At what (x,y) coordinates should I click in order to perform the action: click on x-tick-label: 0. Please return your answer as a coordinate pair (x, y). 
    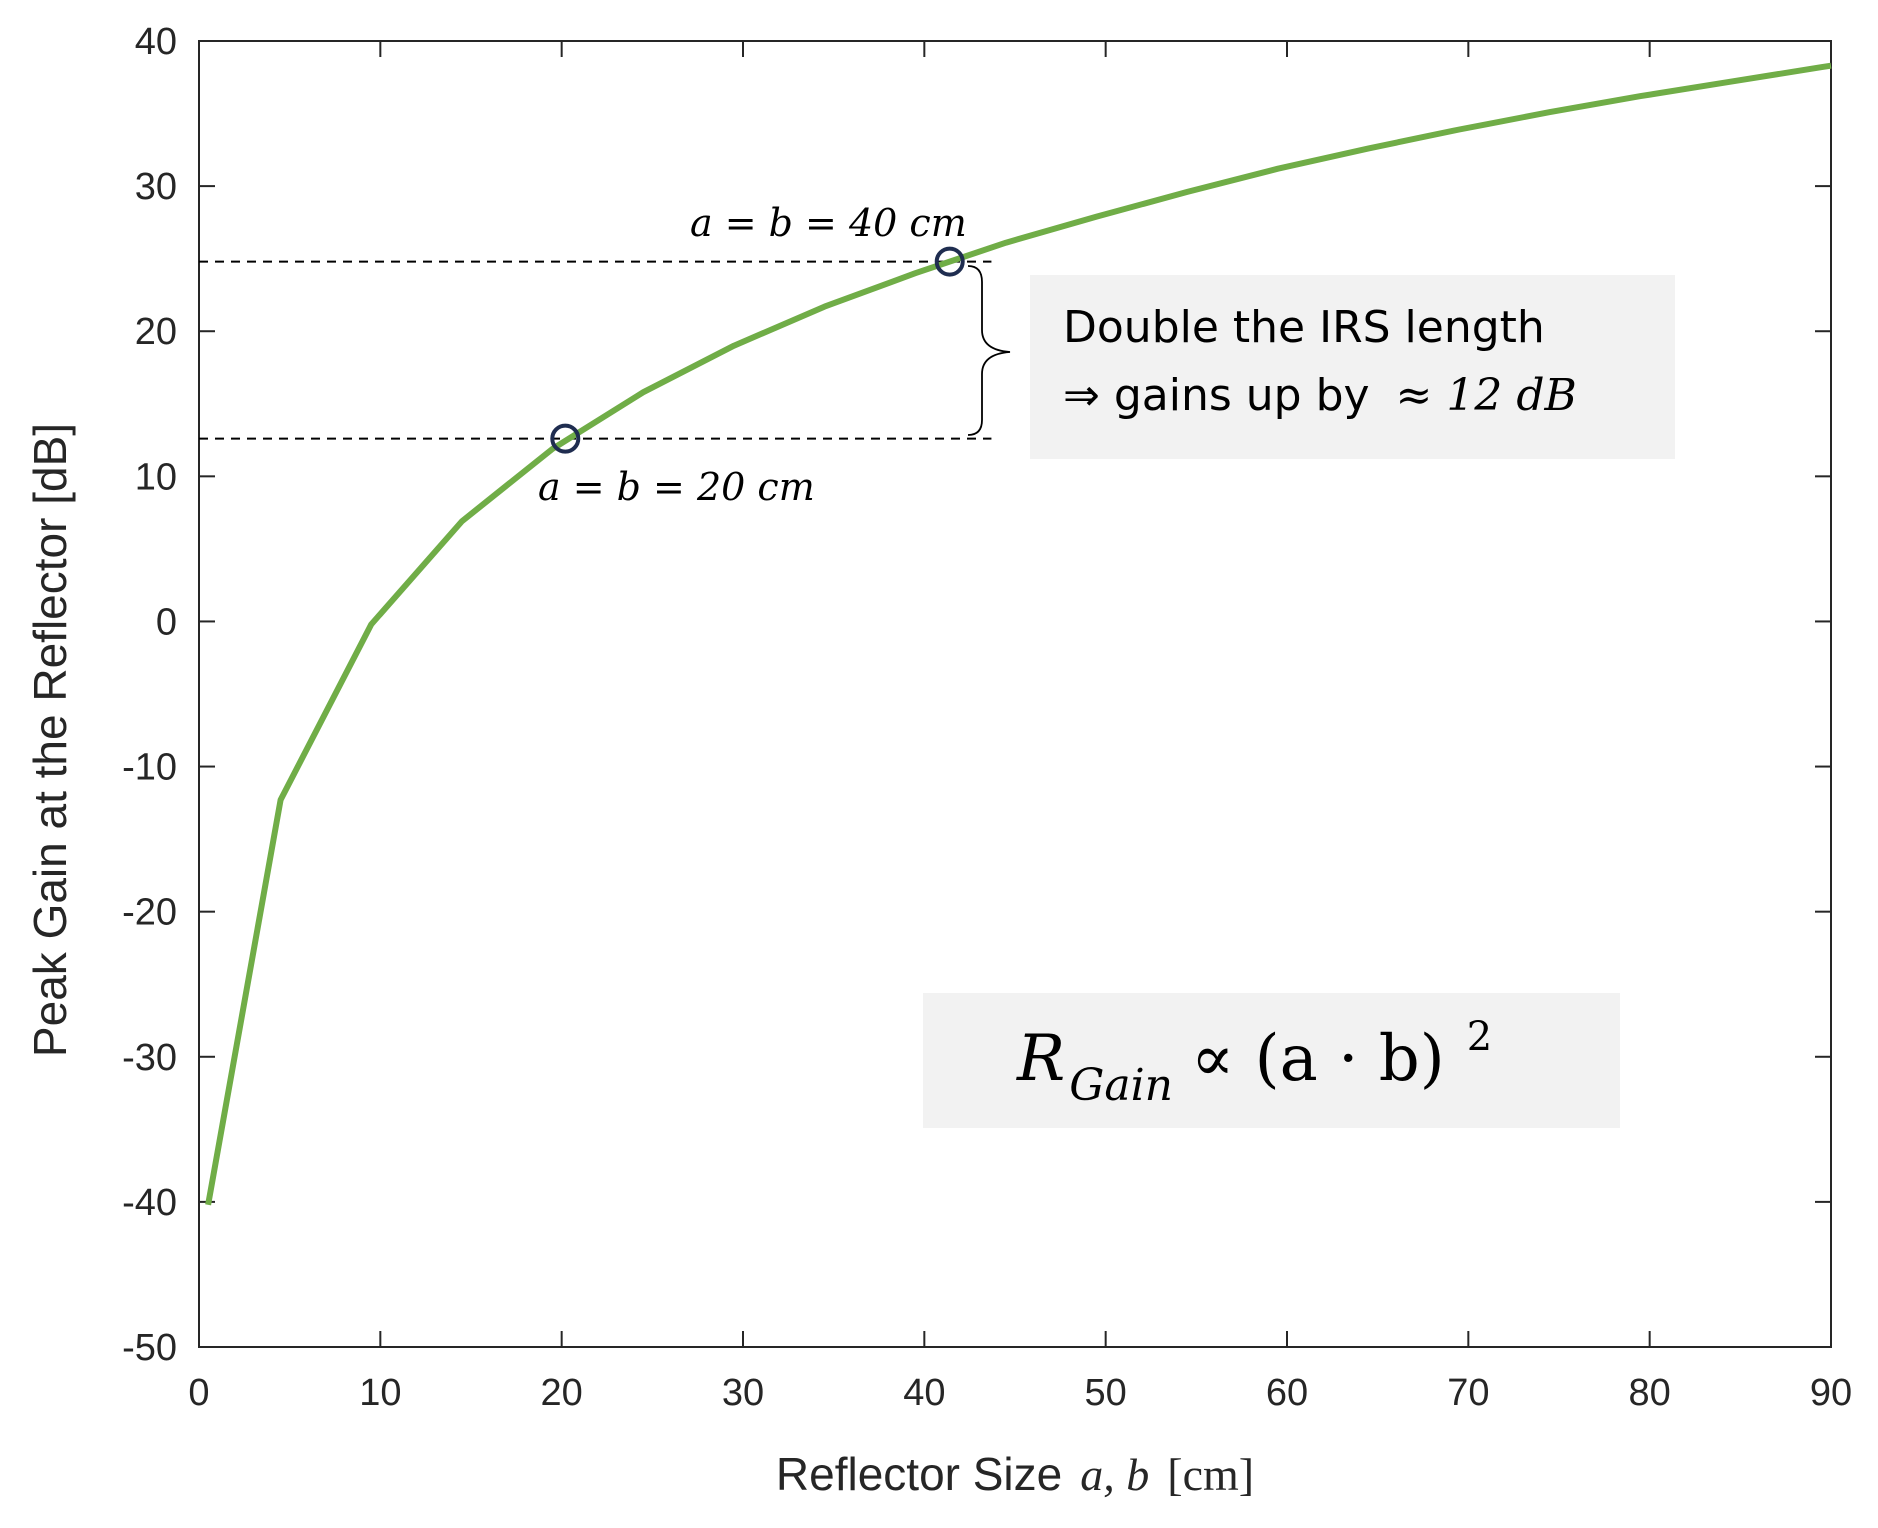
    Looking at the image, I should click on (198, 1393).